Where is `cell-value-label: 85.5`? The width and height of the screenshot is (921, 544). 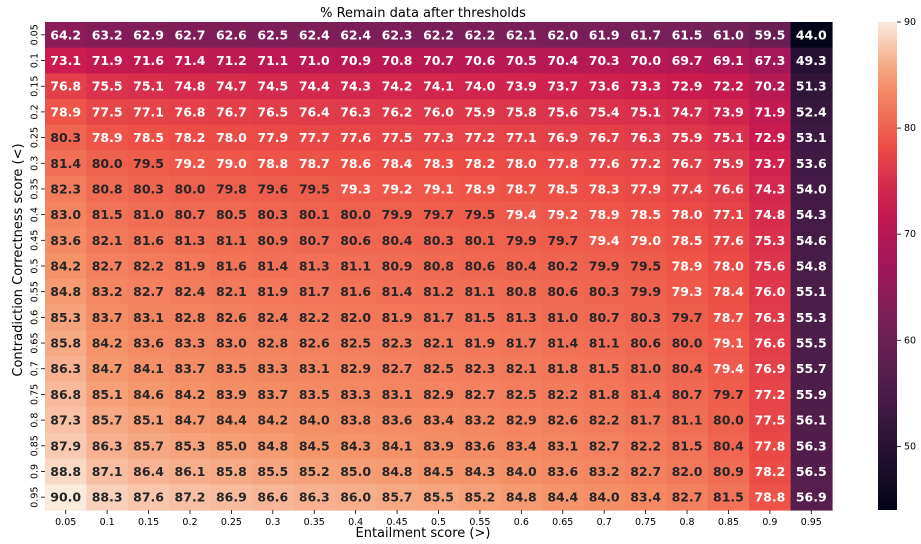 cell-value-label: 85.5 is located at coordinates (438, 497).